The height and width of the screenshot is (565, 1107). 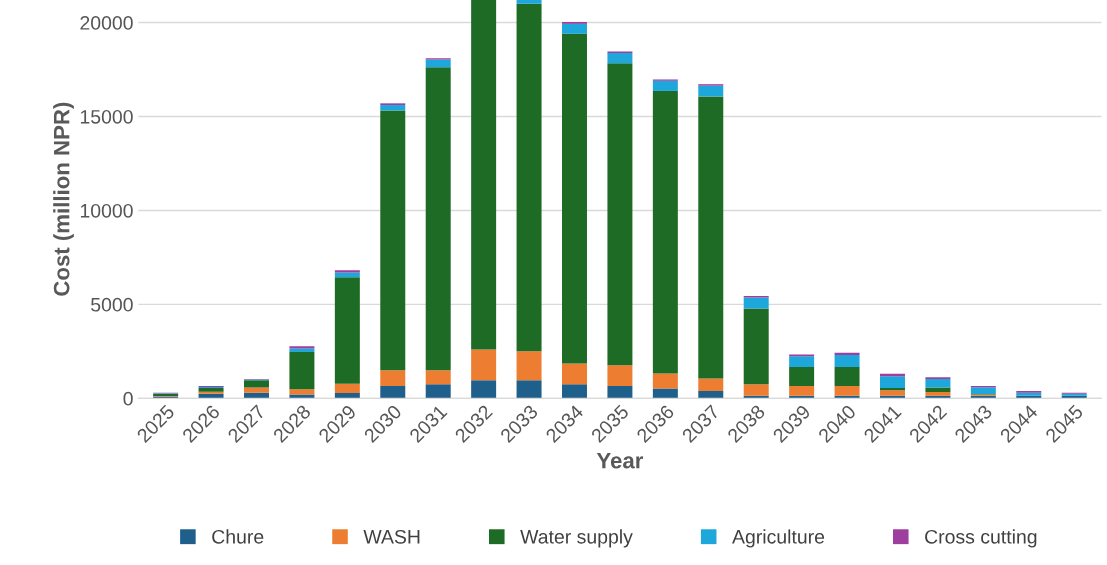 I want to click on legend-label: Chure, so click(x=238, y=536).